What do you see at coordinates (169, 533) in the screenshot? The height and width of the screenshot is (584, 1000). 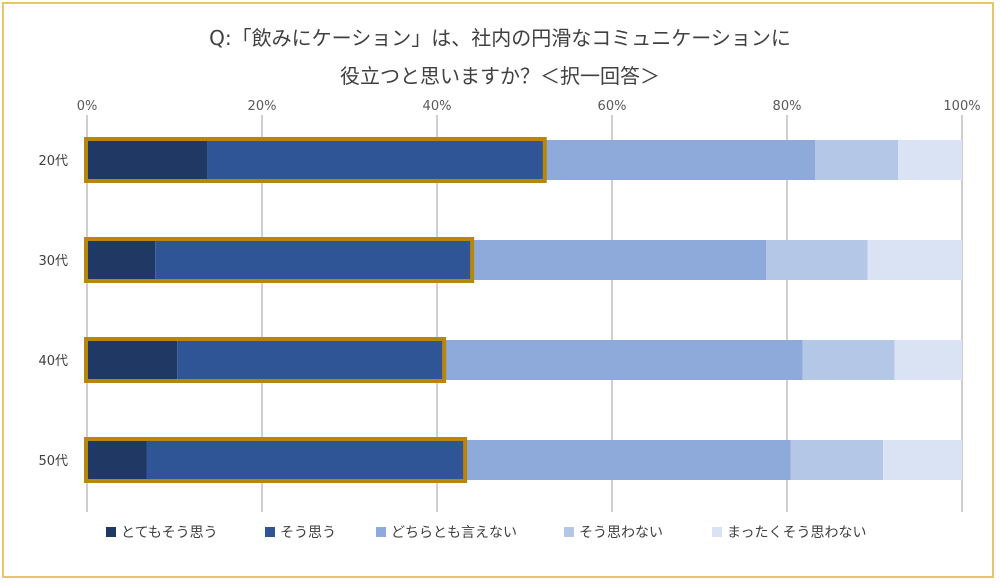 I see `legend-label-0: とてもそう思う` at bounding box center [169, 533].